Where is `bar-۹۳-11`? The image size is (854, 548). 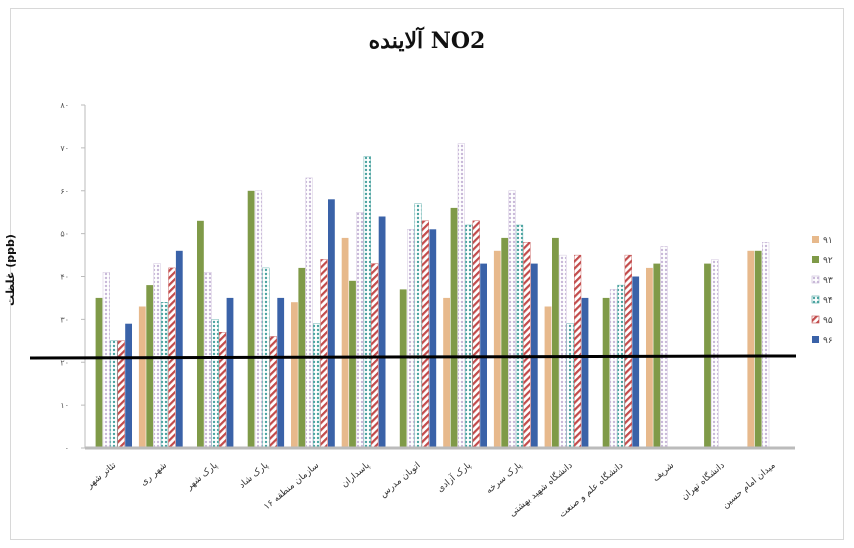 bar-۹۳-11 is located at coordinates (664, 347).